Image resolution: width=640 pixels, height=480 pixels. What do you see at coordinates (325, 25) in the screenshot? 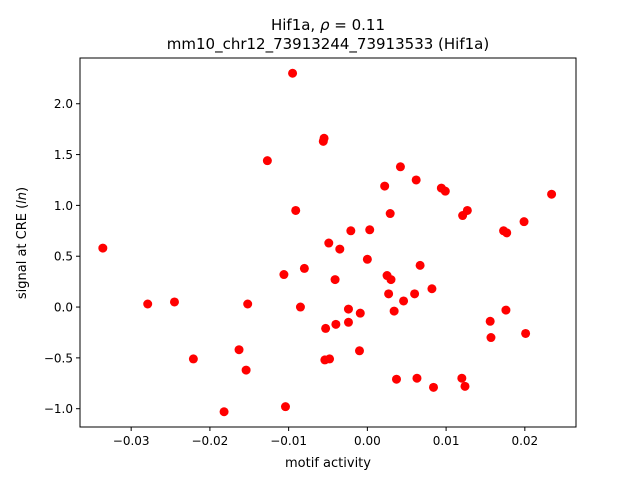
I see `chart-title-rho: ρ` at bounding box center [325, 25].